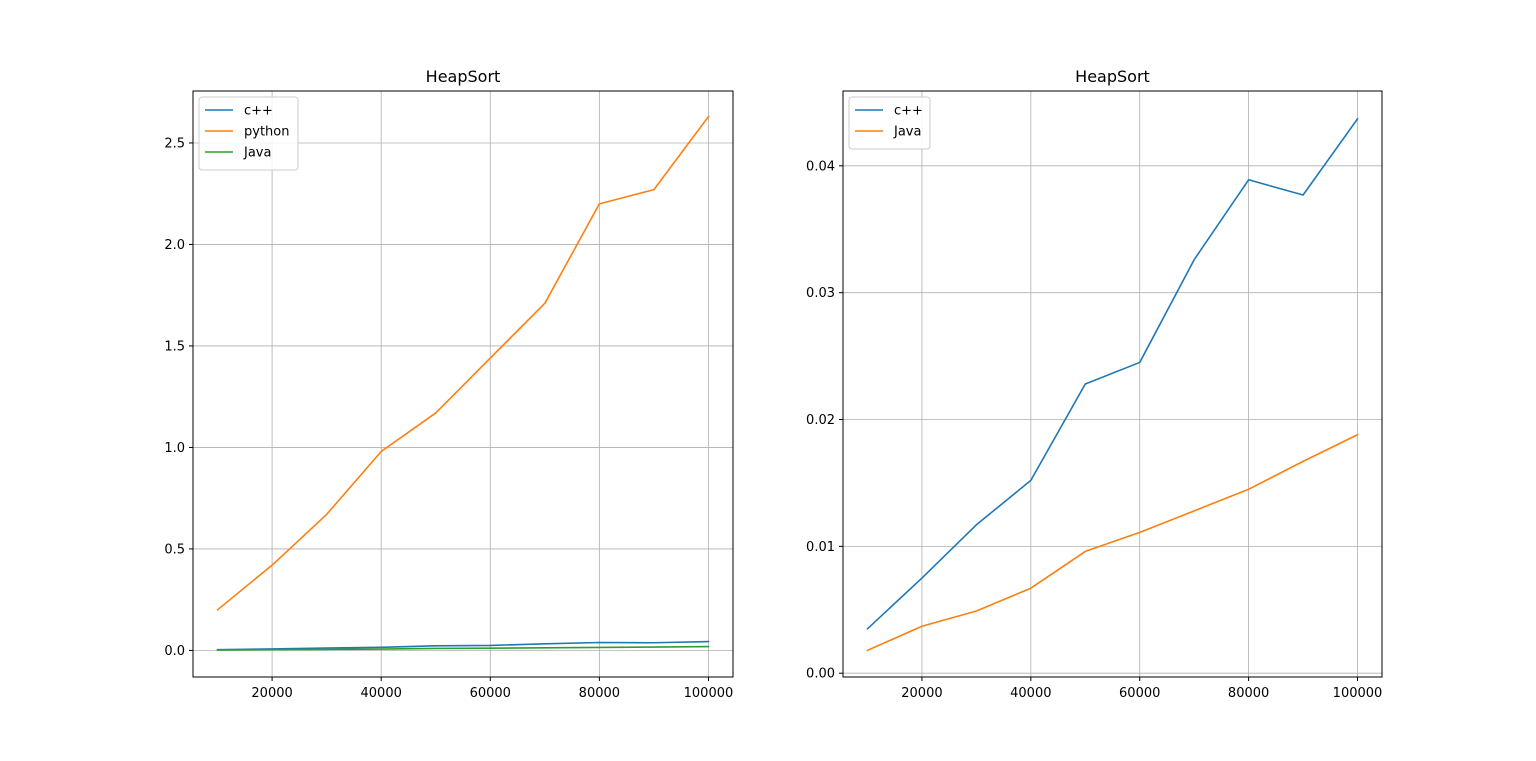  I want to click on chart-1-x-tick-label-1: 40000, so click(1030, 693).